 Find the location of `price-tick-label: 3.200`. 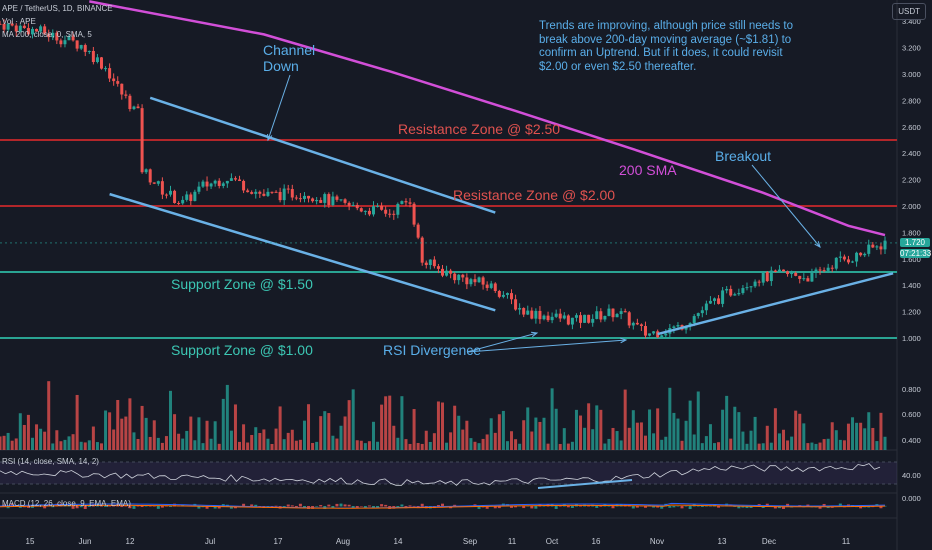

price-tick-label: 3.200 is located at coordinates (911, 48).